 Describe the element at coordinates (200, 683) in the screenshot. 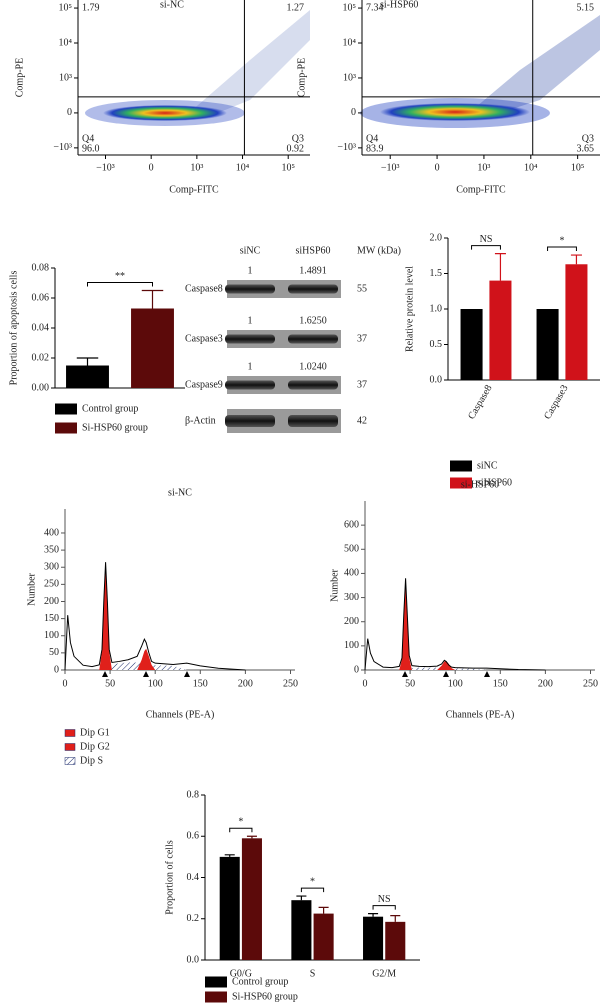

I see `x-tick-label: 150` at that location.